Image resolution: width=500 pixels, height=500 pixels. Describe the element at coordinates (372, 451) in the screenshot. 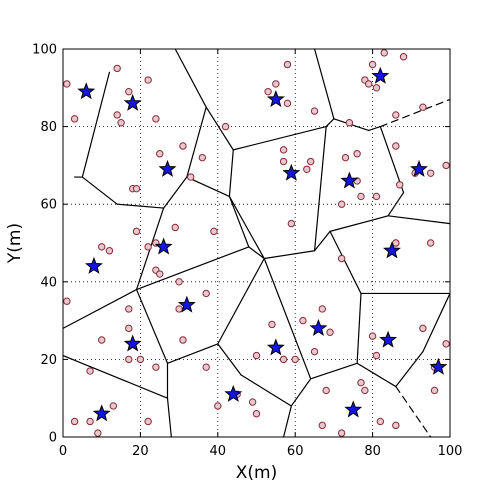

I see `x-tick-label: 80` at that location.